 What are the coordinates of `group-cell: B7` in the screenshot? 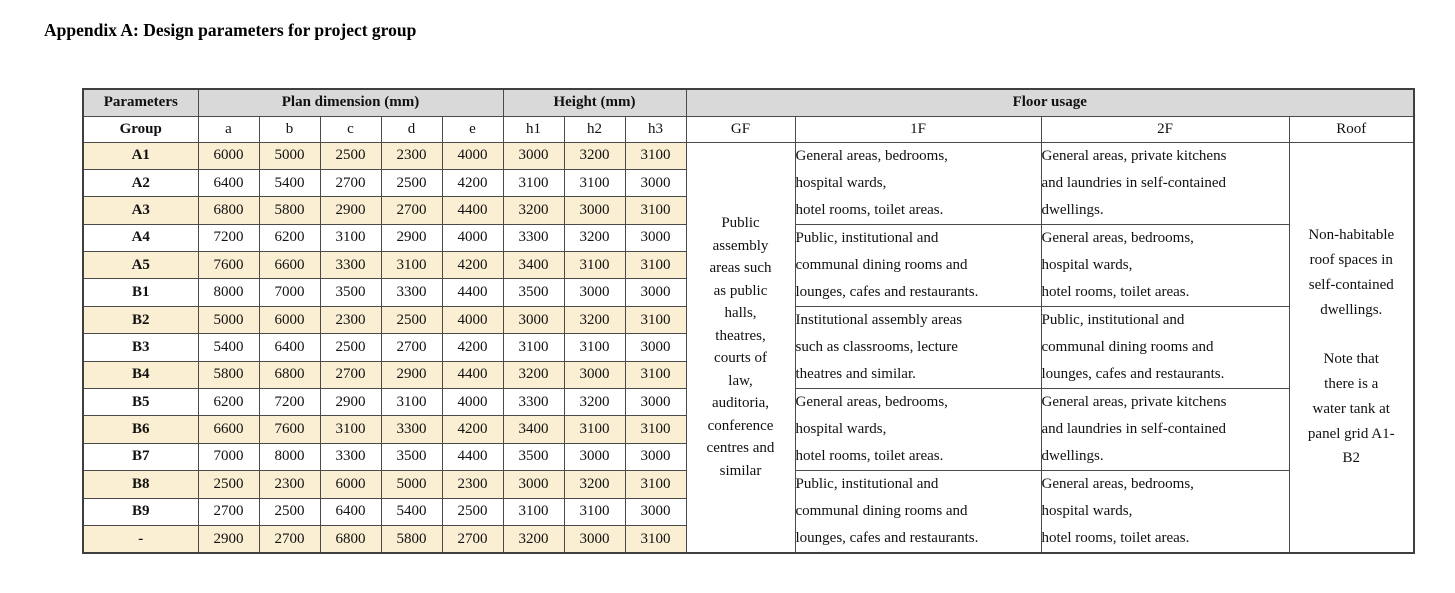 It's located at (140, 457).